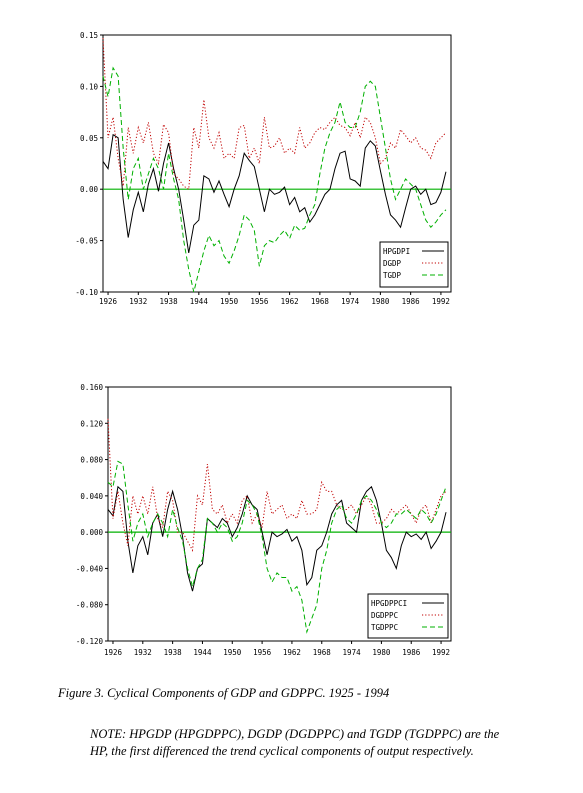 This screenshot has width=583, height=793. I want to click on y-tick-label: 0.15, so click(89, 35).